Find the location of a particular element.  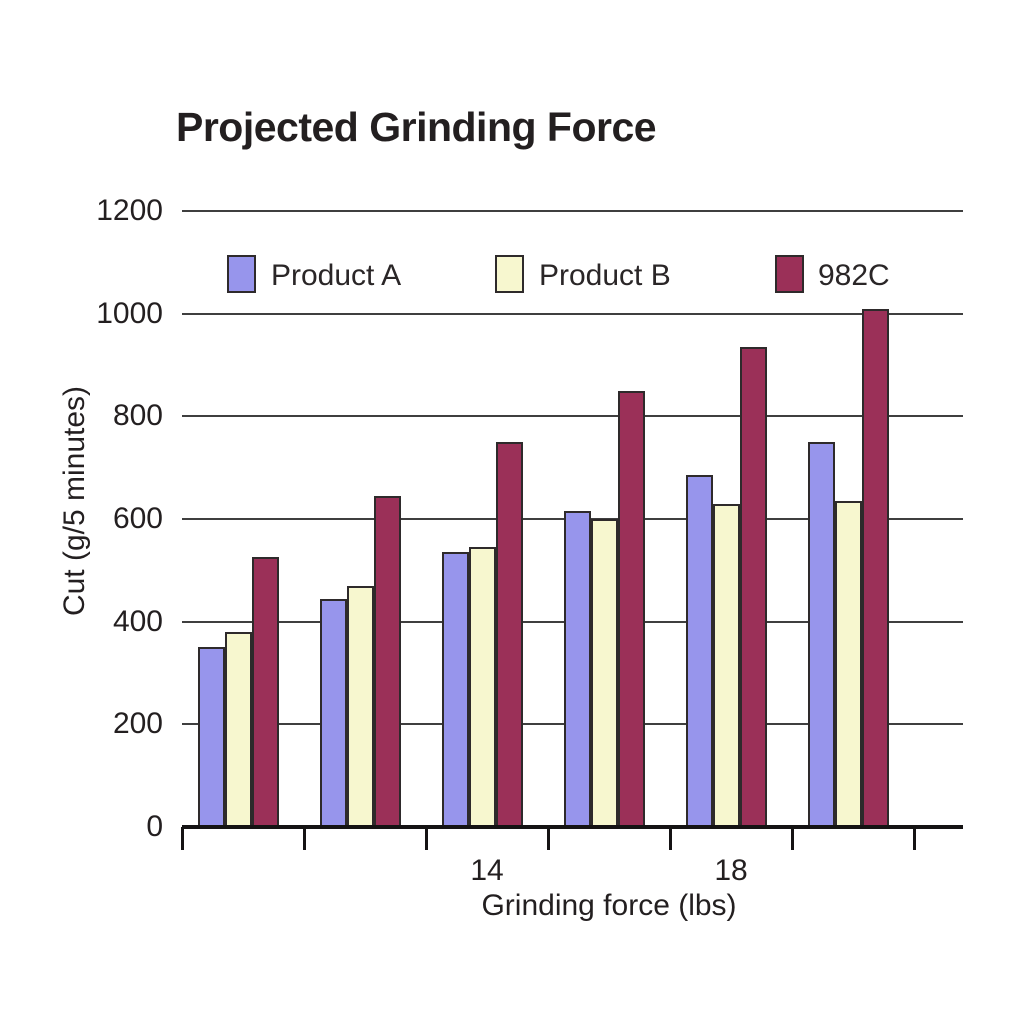

y-tick-label-1200: 1200 is located at coordinates (129, 210).